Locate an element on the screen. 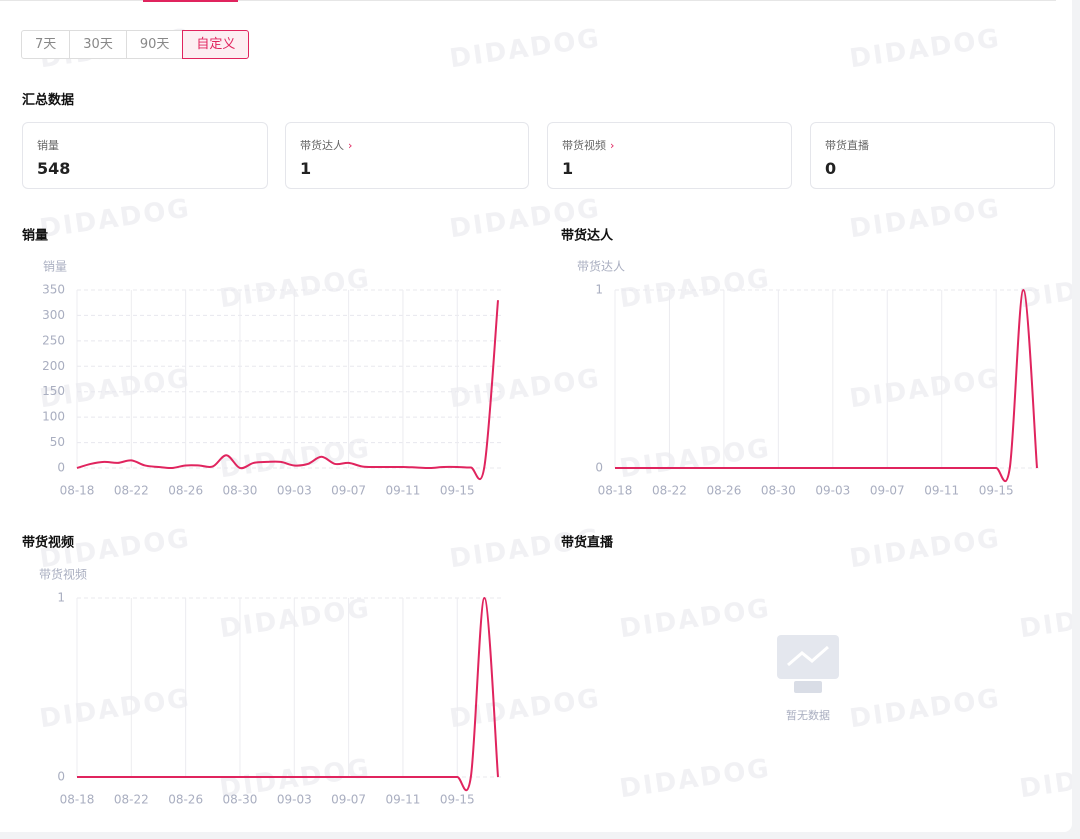  stat-card: 带货视频 › 1 is located at coordinates (669, 155).